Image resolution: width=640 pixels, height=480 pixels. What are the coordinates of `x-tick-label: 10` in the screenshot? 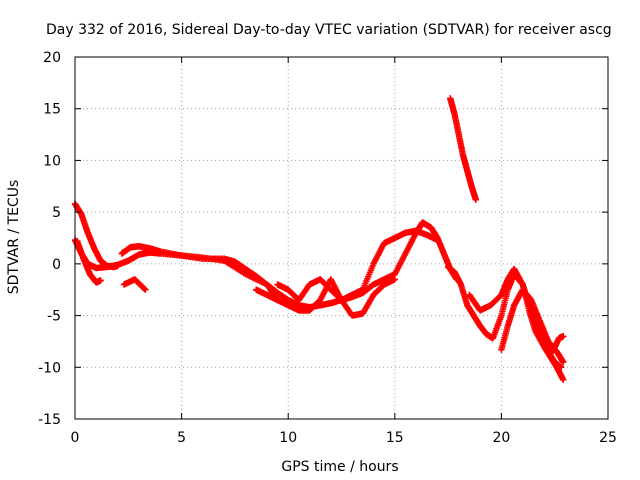 It's located at (288, 438).